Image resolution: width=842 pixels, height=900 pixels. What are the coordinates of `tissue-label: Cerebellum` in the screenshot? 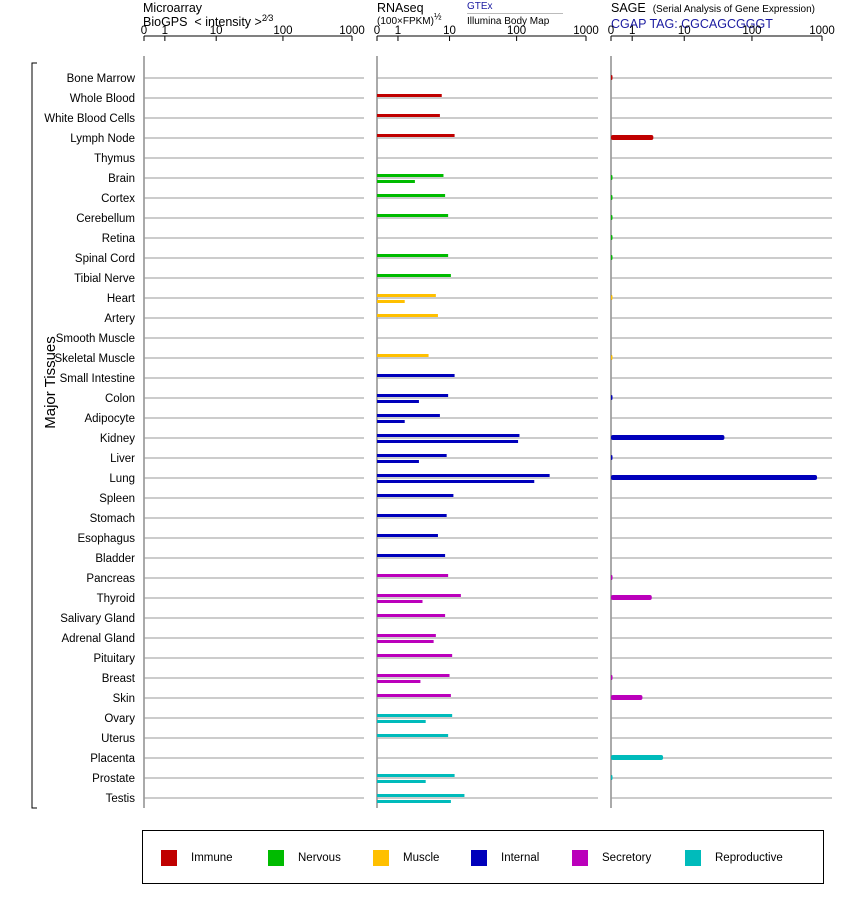 It's located at (105, 219).